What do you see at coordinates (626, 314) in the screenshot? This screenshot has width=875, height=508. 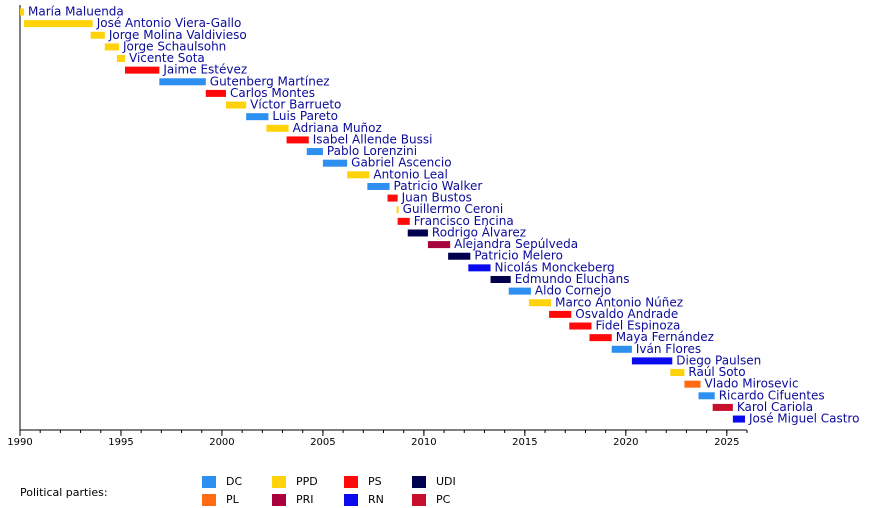 I see `person-label: Osvaldo Andrade` at bounding box center [626, 314].